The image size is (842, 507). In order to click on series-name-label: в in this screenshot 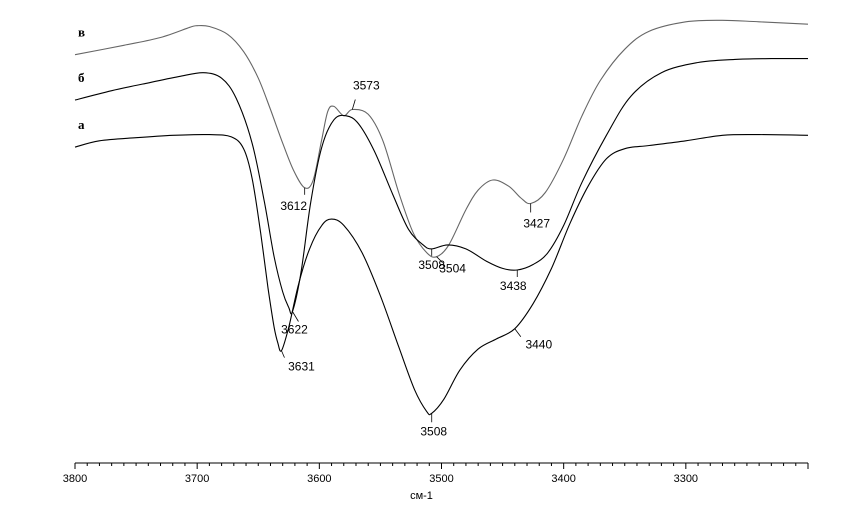, I will do `click(81, 32)`.